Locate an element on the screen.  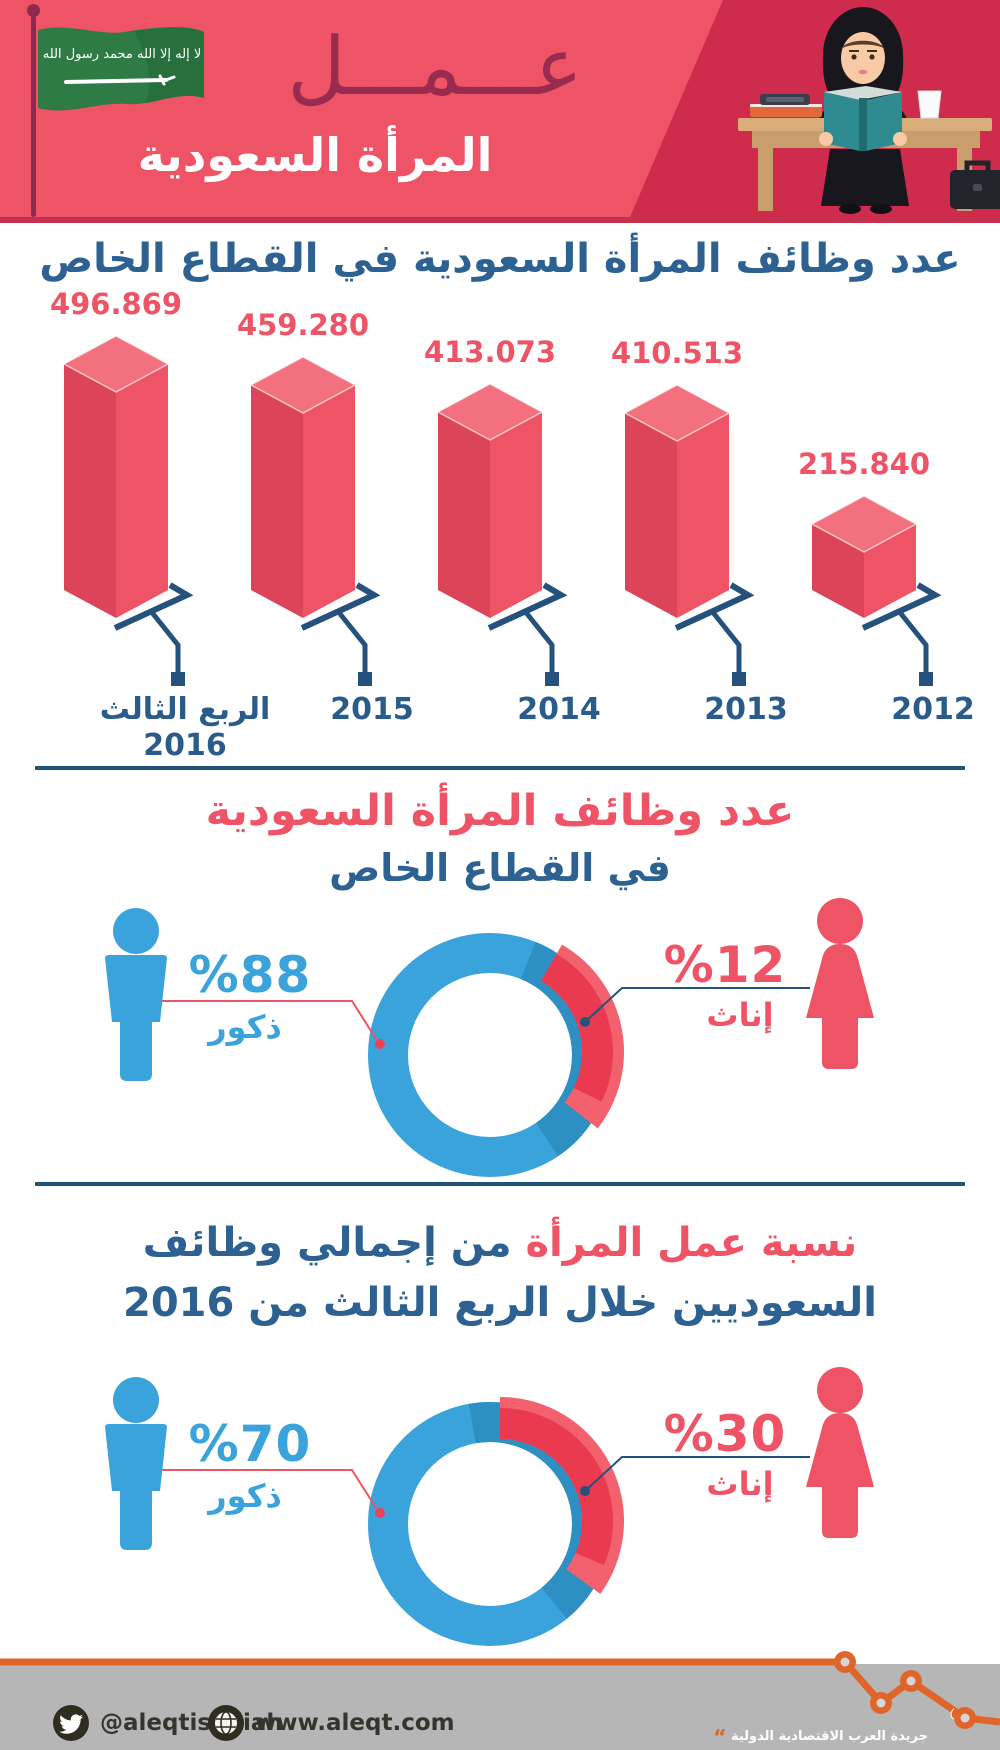
footer-linechart-motif is located at coordinates (500, 1690).